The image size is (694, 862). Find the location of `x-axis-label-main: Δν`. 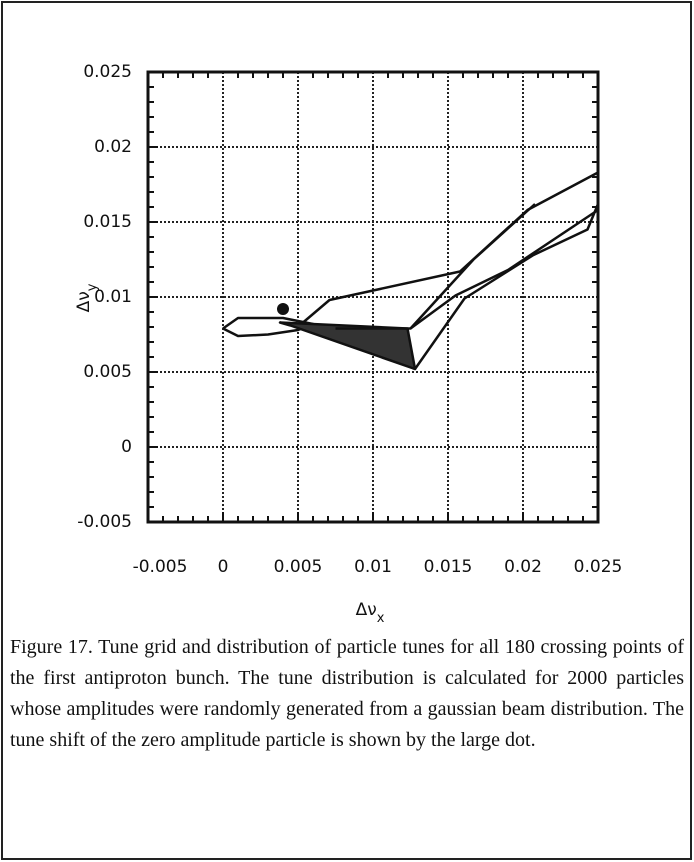

x-axis-label-main: Δν is located at coordinates (366, 610).